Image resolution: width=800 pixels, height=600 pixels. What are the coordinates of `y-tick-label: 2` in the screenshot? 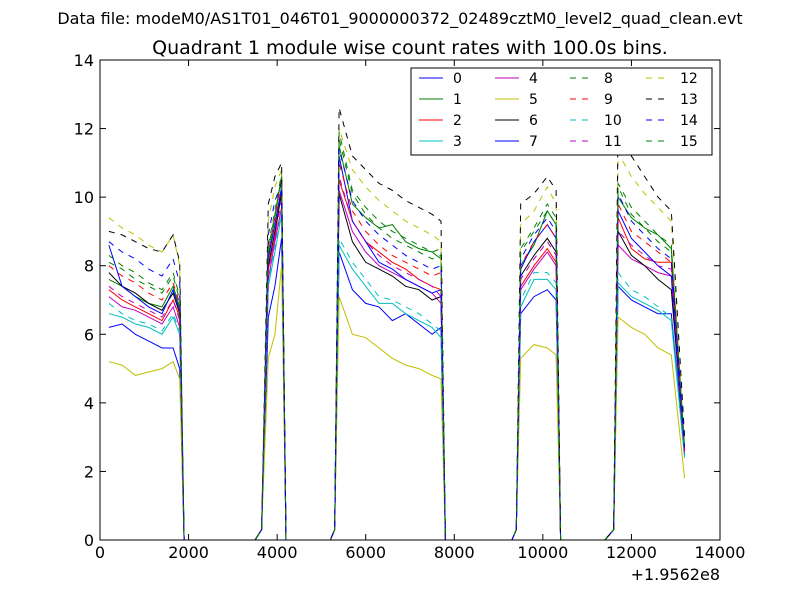 It's located at (89, 471).